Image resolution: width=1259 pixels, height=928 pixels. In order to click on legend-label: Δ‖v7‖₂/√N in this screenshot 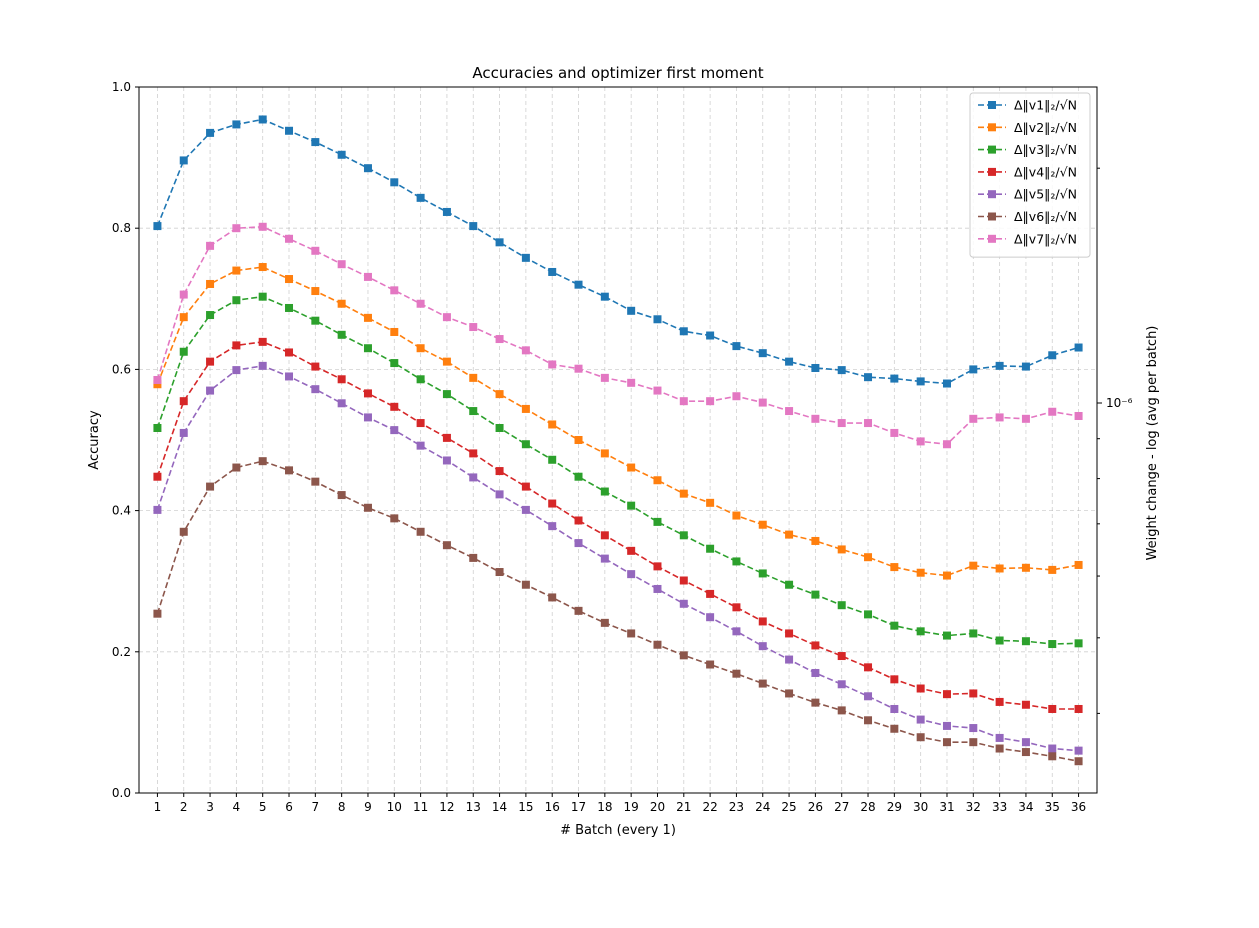, I will do `click(1045, 238)`.